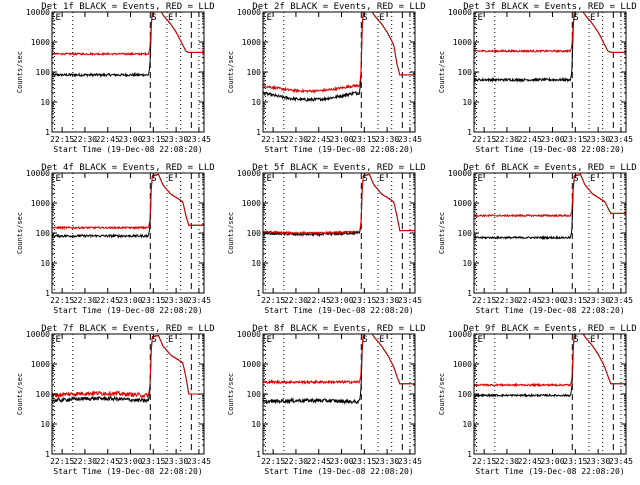 The width and height of the screenshot is (640, 485). I want to click on panel-title: Det 7f BLACK = Events, RED = LLD, so click(127, 329).